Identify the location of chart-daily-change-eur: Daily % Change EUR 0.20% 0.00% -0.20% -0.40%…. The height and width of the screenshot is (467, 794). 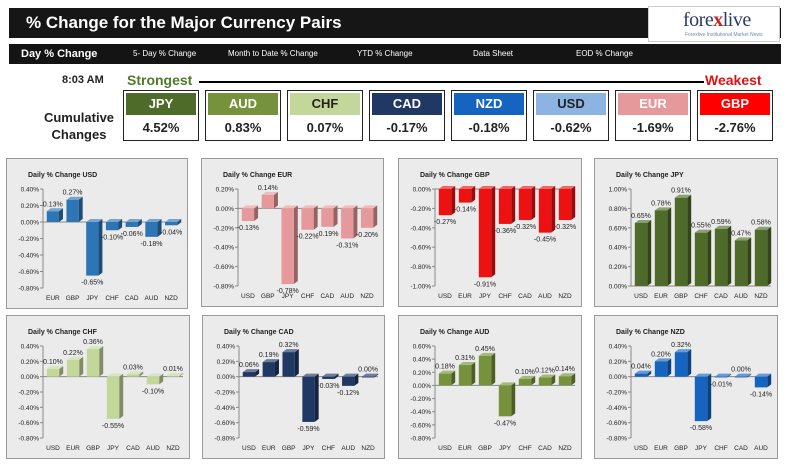
(292, 232).